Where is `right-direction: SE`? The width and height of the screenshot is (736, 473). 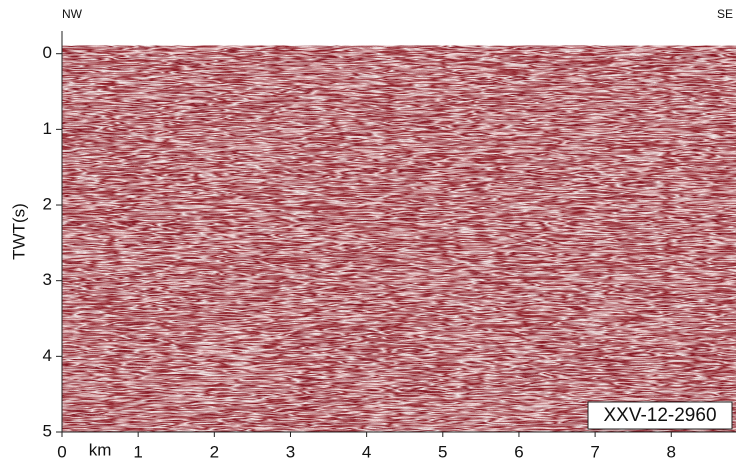 right-direction: SE is located at coordinates (725, 14).